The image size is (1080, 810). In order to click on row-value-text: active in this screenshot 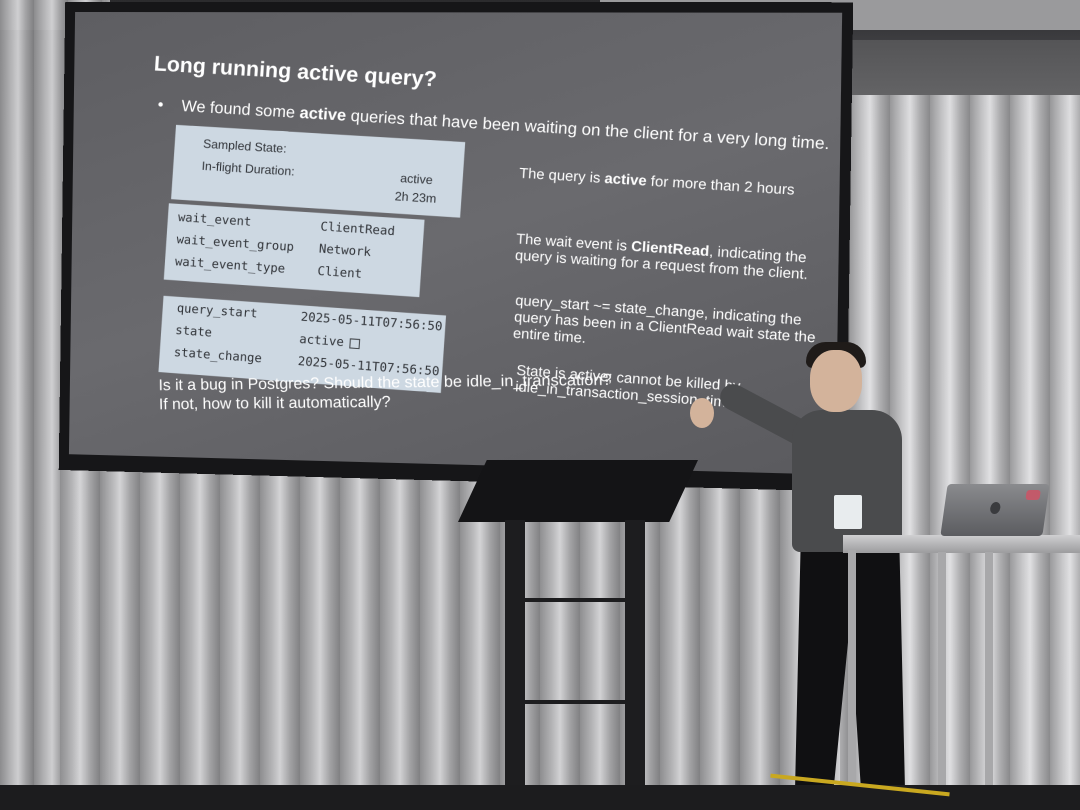, I will do `click(321, 340)`.